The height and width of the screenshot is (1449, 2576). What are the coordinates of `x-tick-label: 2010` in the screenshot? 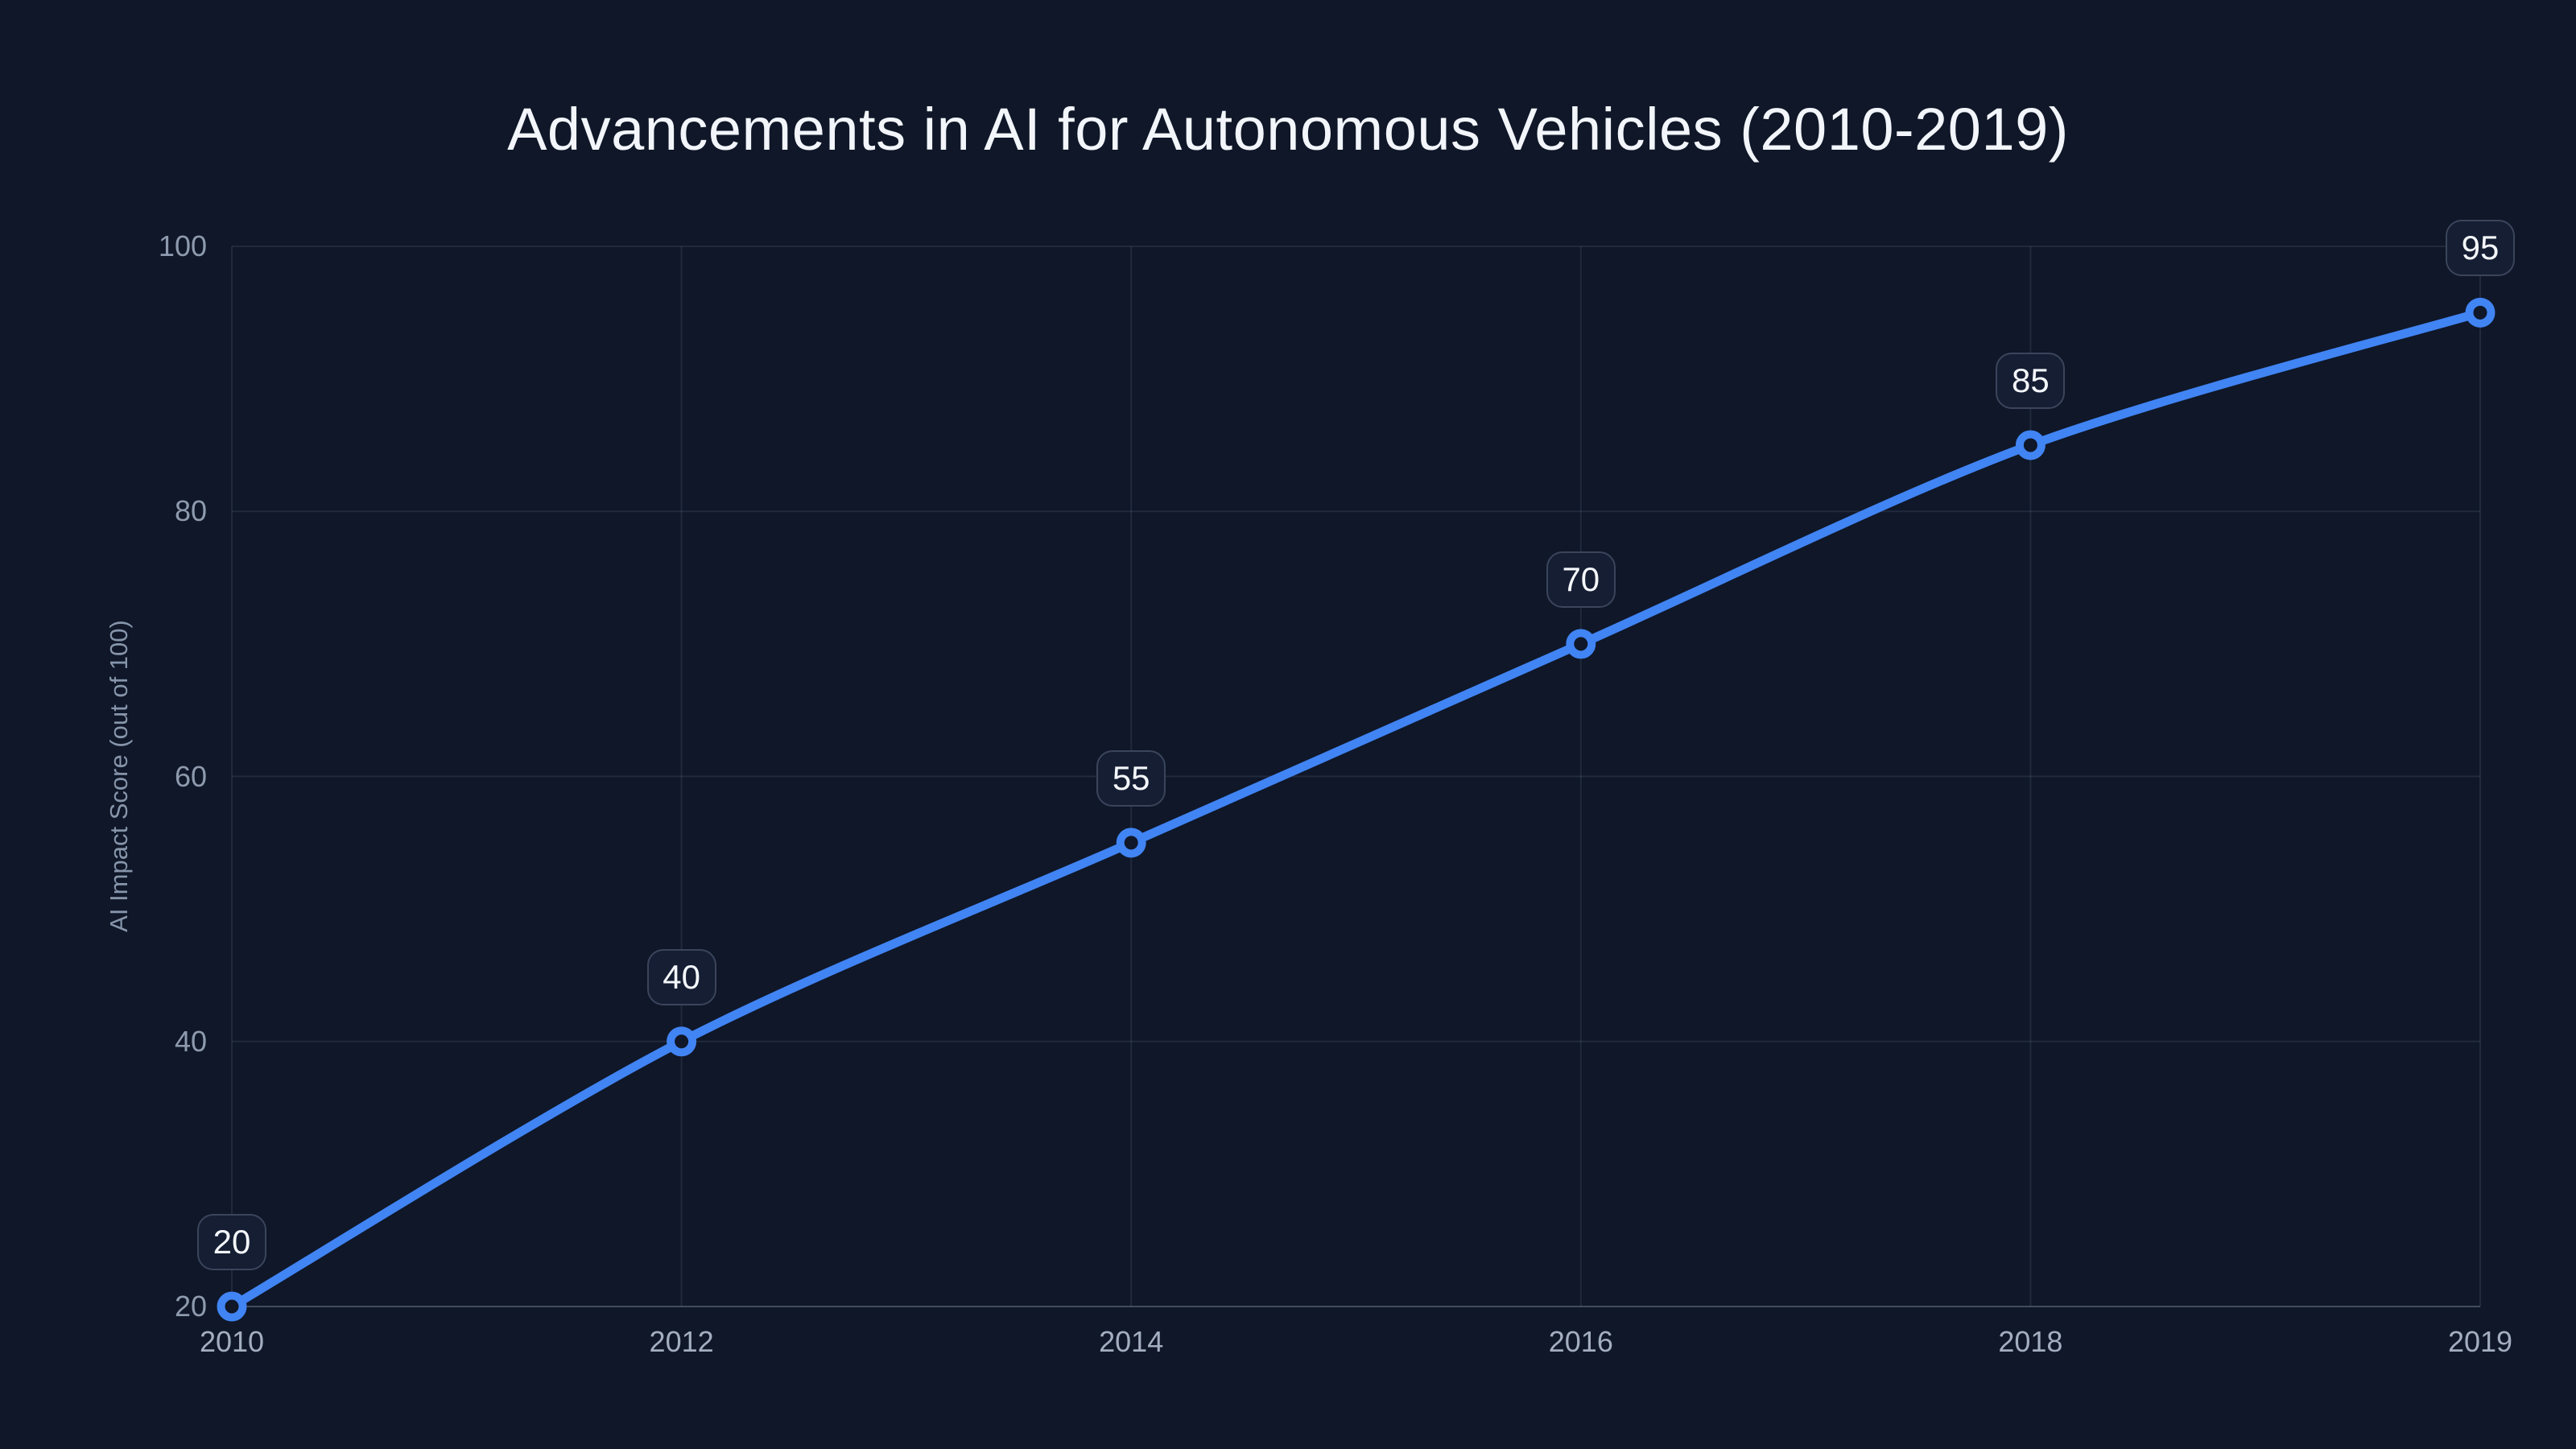 It's located at (232, 1341).